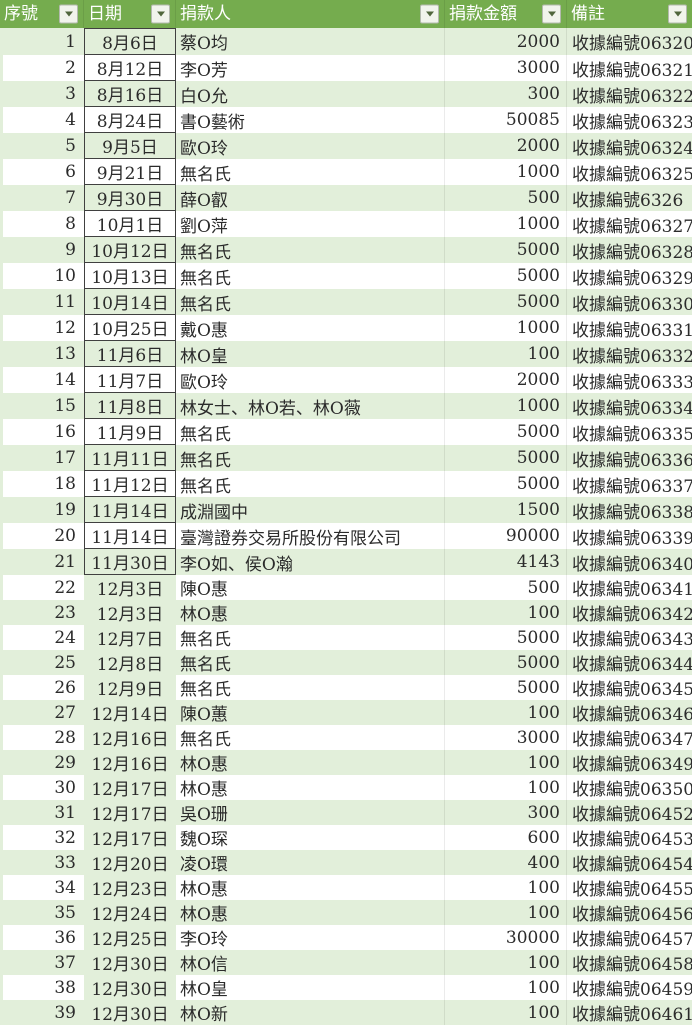 Image resolution: width=692 pixels, height=1025 pixels. I want to click on cell-serial: 24, so click(65, 637).